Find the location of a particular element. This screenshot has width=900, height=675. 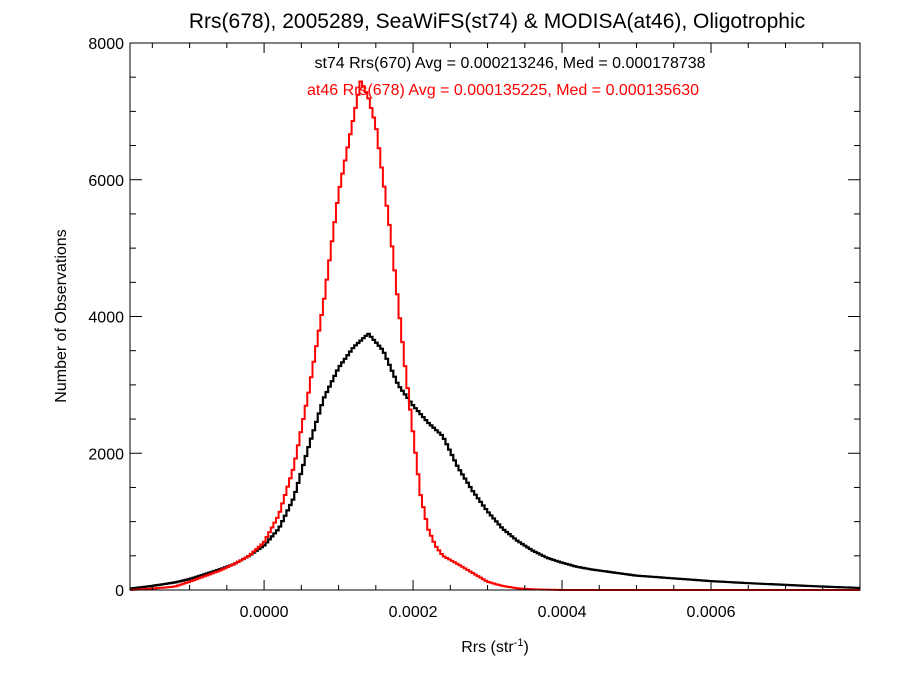

y-tick-label: 4000 is located at coordinates (106, 318).